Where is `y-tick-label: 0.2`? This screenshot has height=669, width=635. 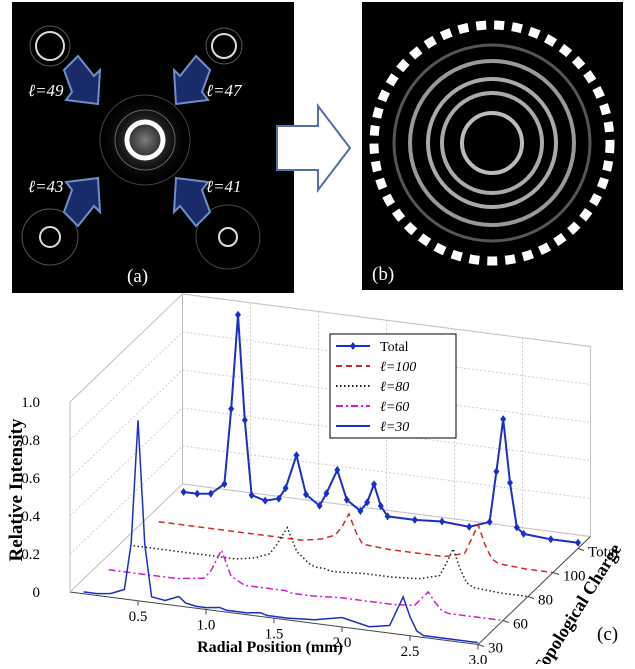 y-tick-label: 0.2 is located at coordinates (30, 555).